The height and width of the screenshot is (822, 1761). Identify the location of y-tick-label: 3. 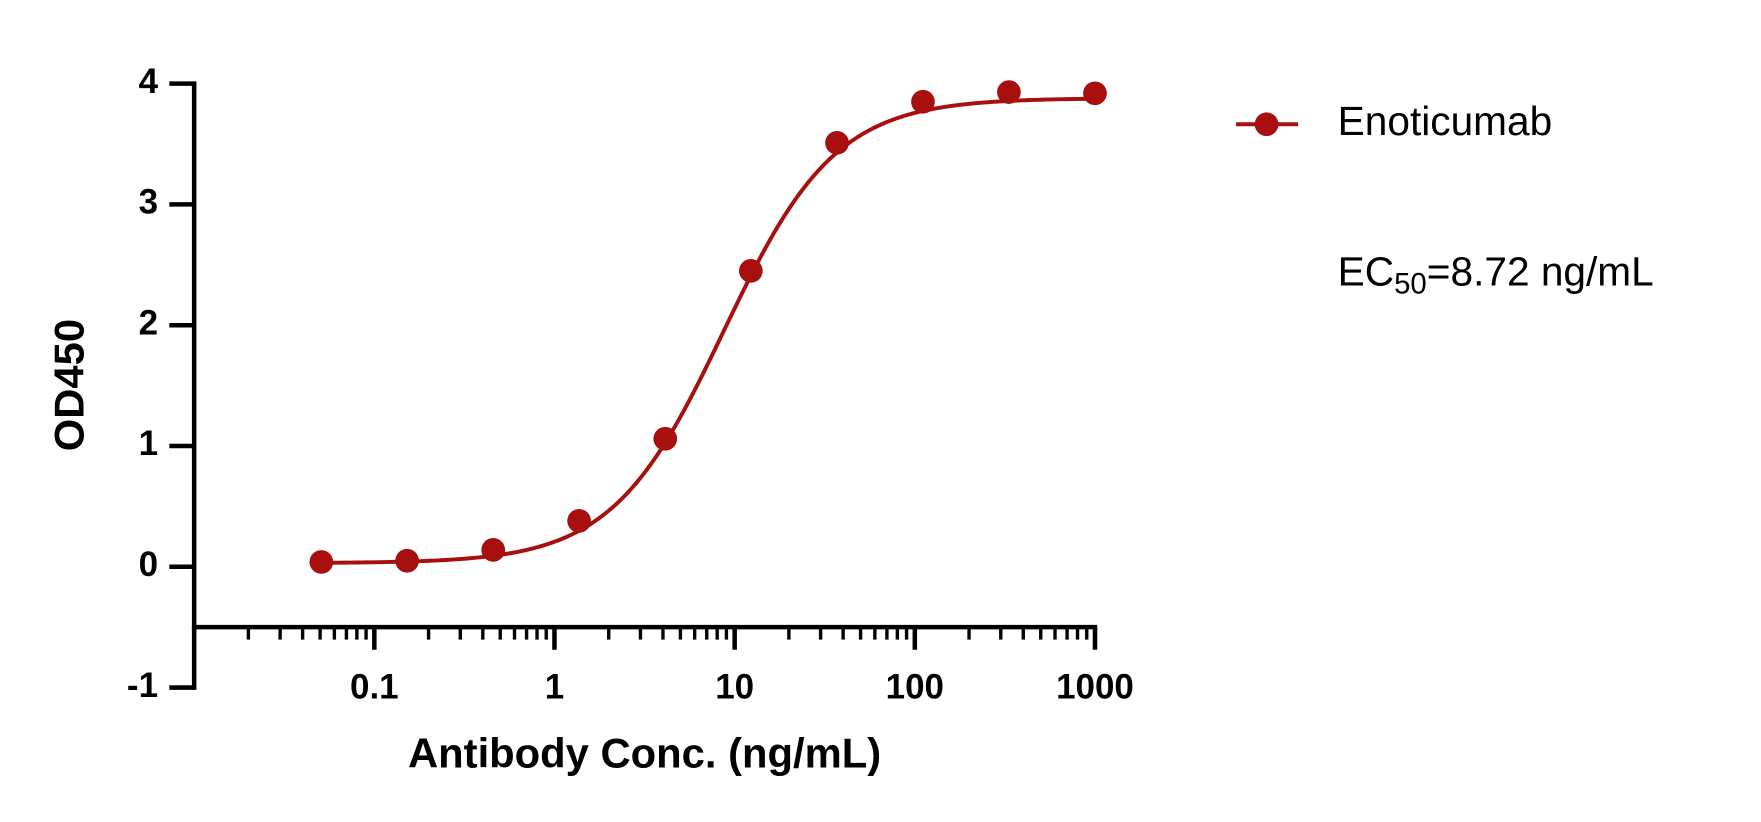
(148, 202).